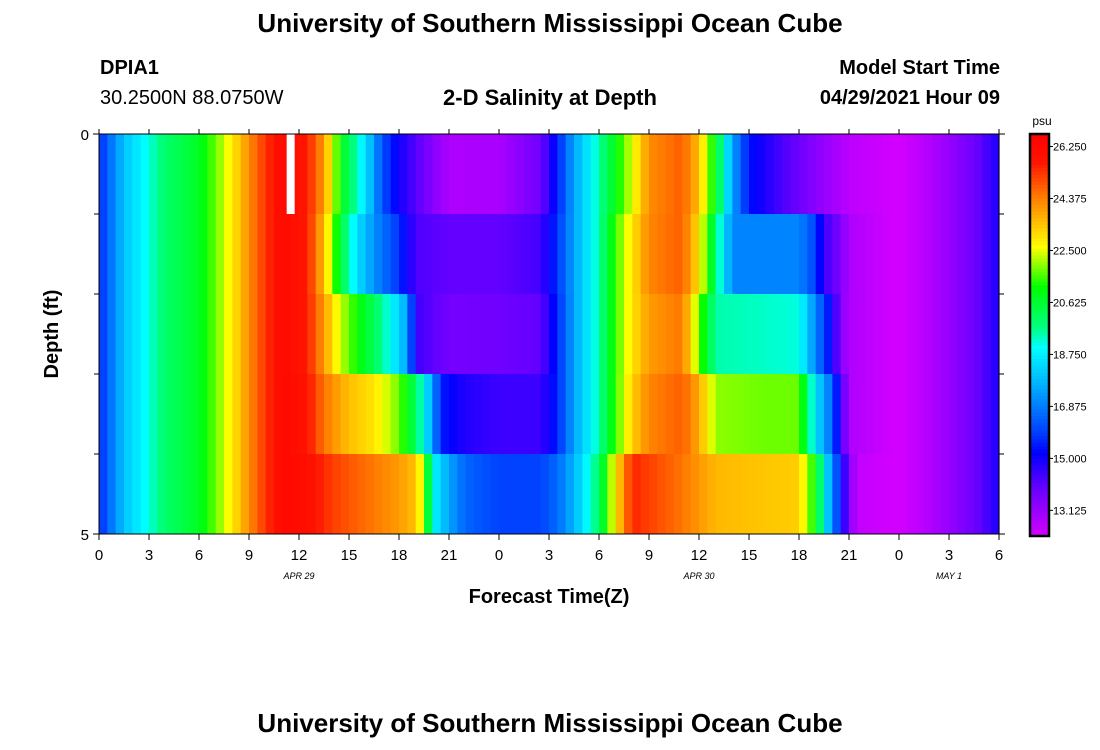 Image resolution: width=1100 pixels, height=750 pixels. What do you see at coordinates (149, 555) in the screenshot?
I see `x-tick-label: 3` at bounding box center [149, 555].